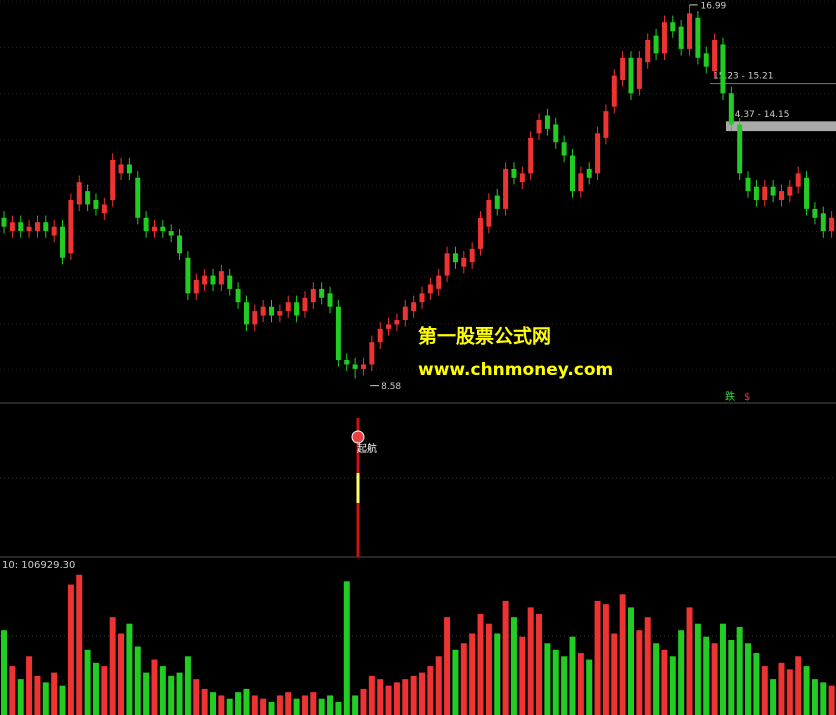  I want to click on price-level-label: 15.23 - 15.21, so click(743, 77).